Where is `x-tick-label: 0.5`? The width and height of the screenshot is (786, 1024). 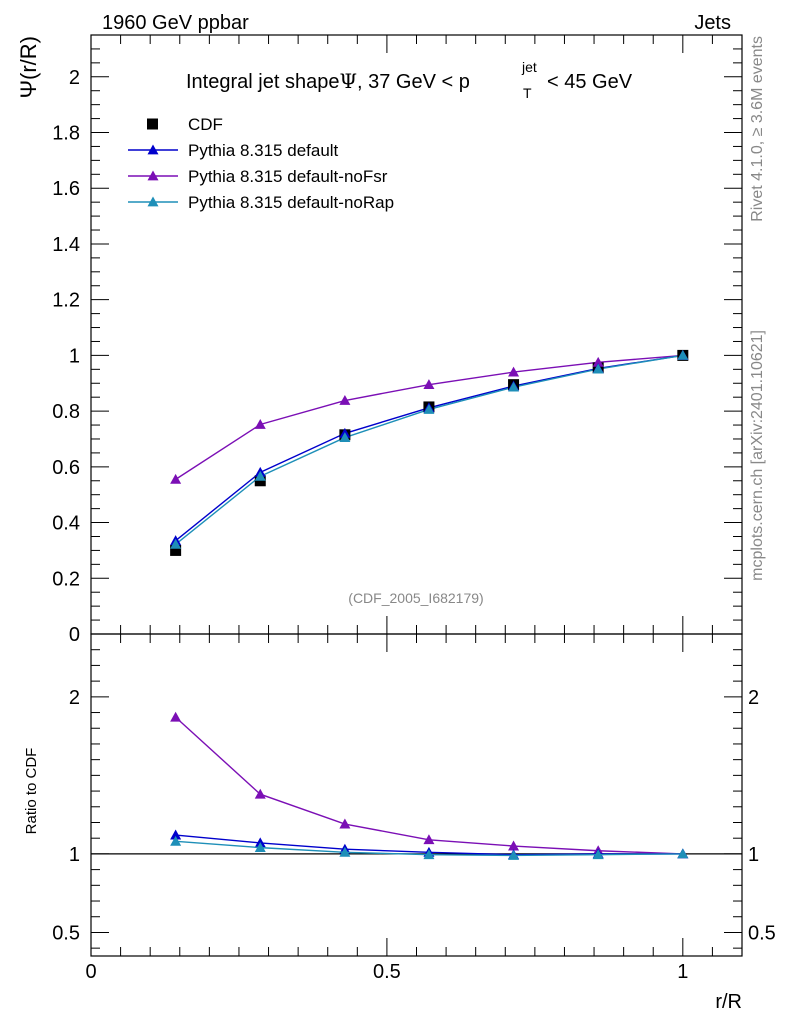
x-tick-label: 0.5 is located at coordinates (387, 972).